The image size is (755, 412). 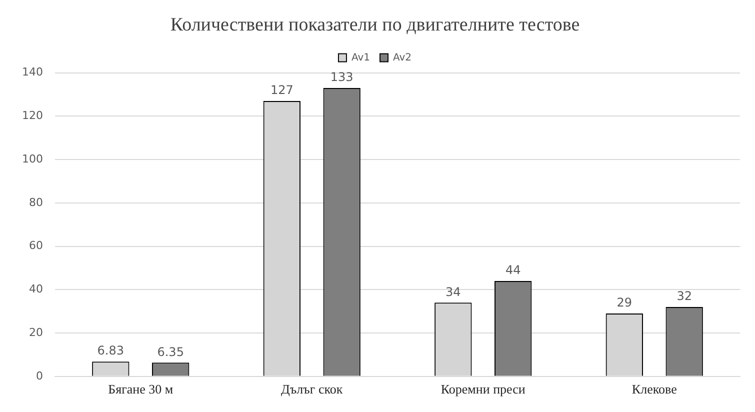 What do you see at coordinates (684, 296) in the screenshot?
I see `data-label: 32` at bounding box center [684, 296].